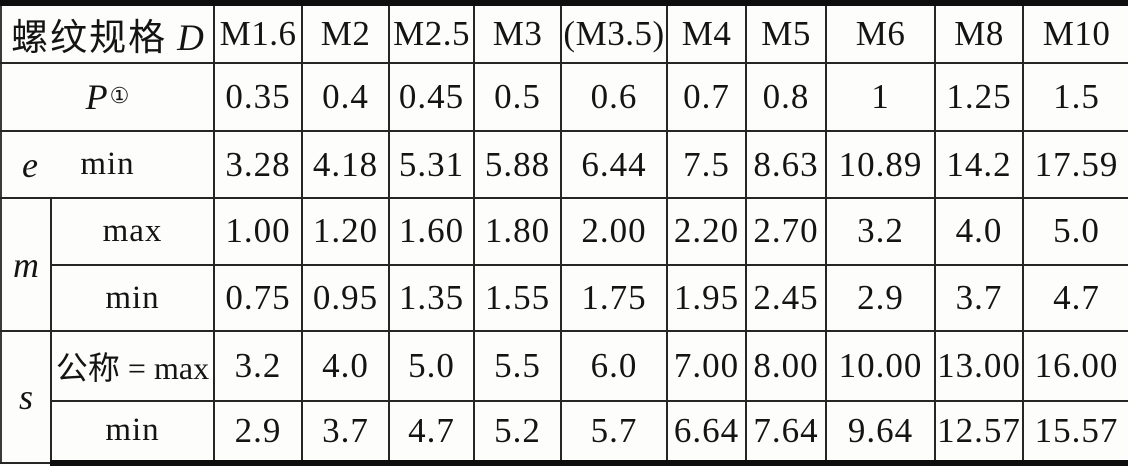 The height and width of the screenshot is (468, 1128). I want to click on m-max-value: 1.00, so click(258, 231).